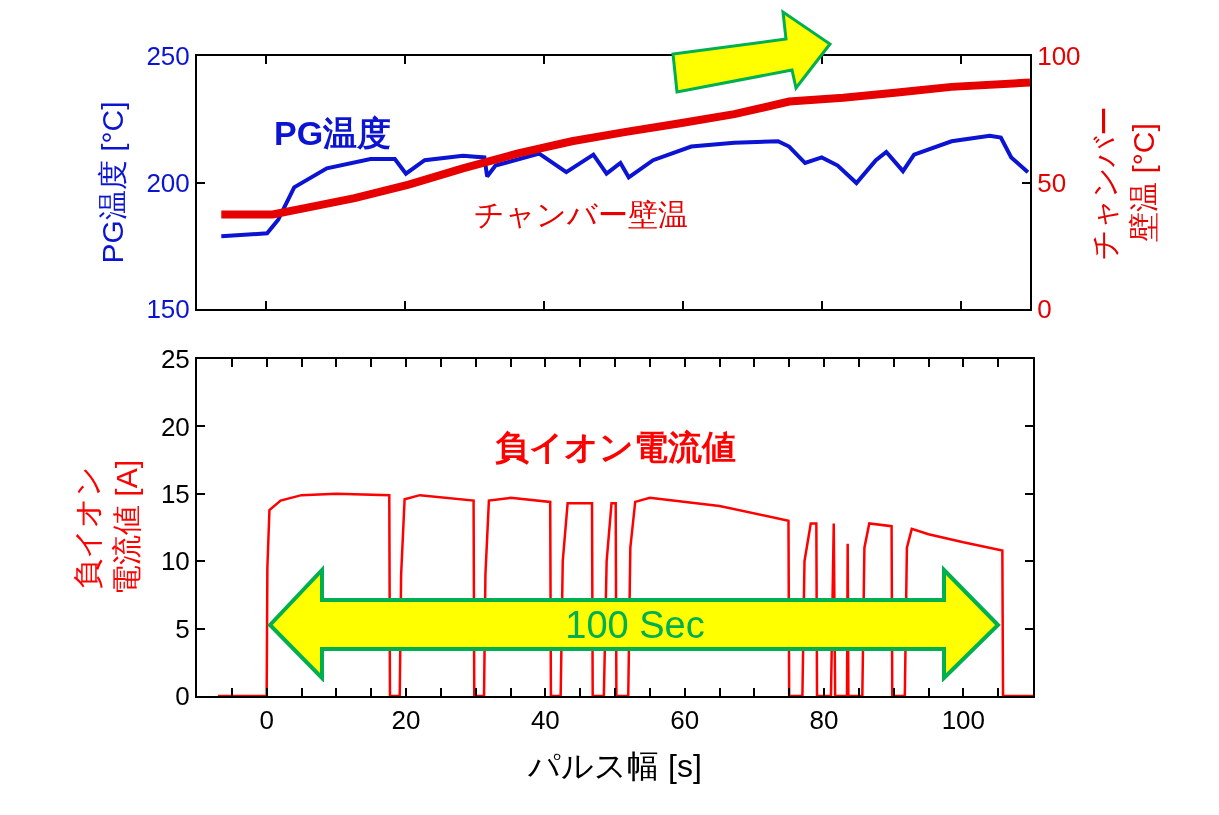  I want to click on y-axis-title: PG温度 [°C], so click(112, 182).